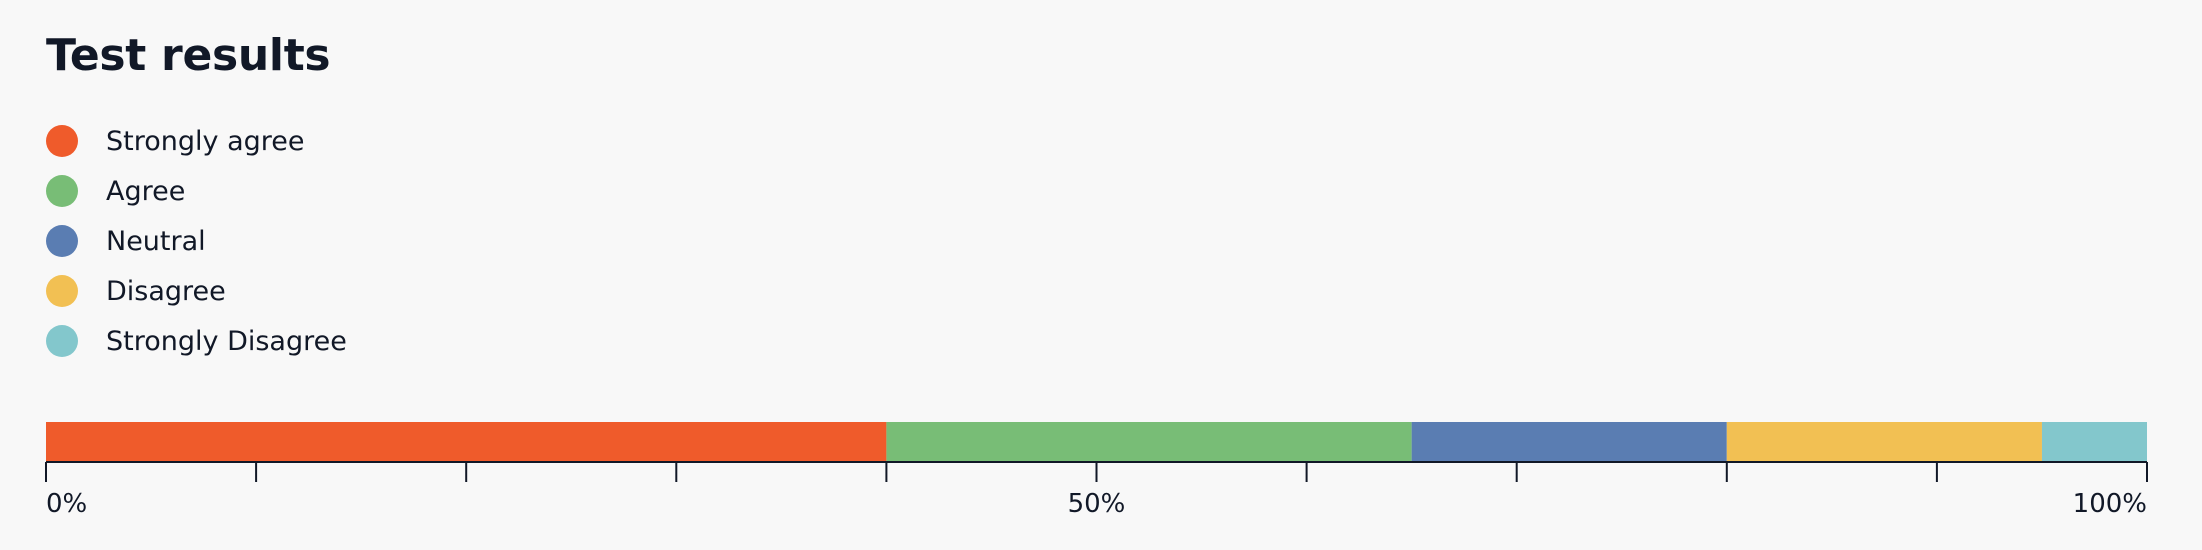 The height and width of the screenshot is (550, 2202). Describe the element at coordinates (226, 341) in the screenshot. I see `legend-label: Strongly Disagree` at that location.